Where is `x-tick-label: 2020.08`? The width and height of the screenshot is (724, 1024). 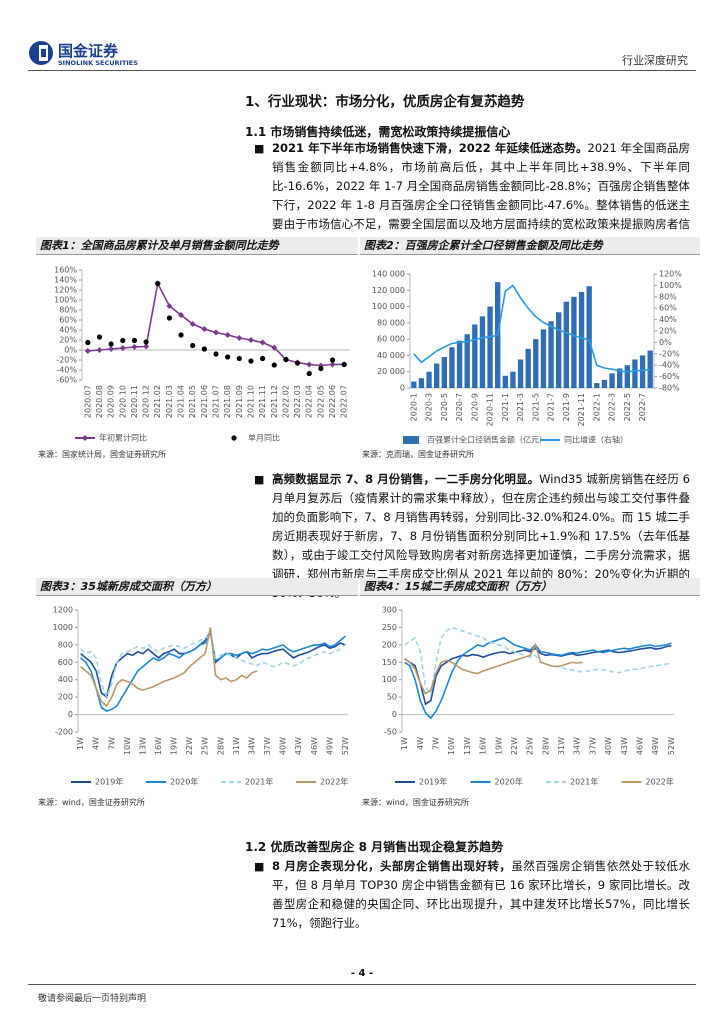
x-tick-label: 2020.08 is located at coordinates (99, 401).